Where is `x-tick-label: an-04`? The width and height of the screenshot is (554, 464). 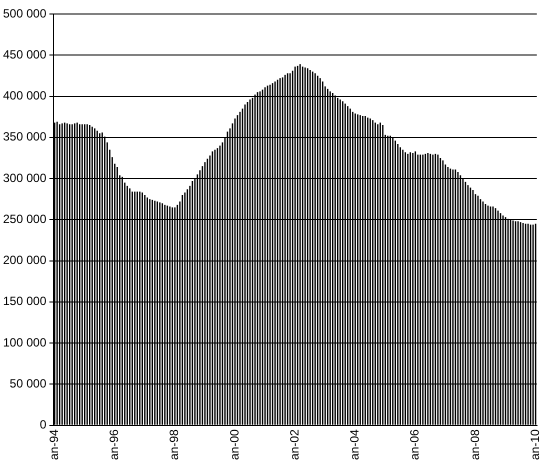
x-tick-label: an-04 is located at coordinates (355, 444).